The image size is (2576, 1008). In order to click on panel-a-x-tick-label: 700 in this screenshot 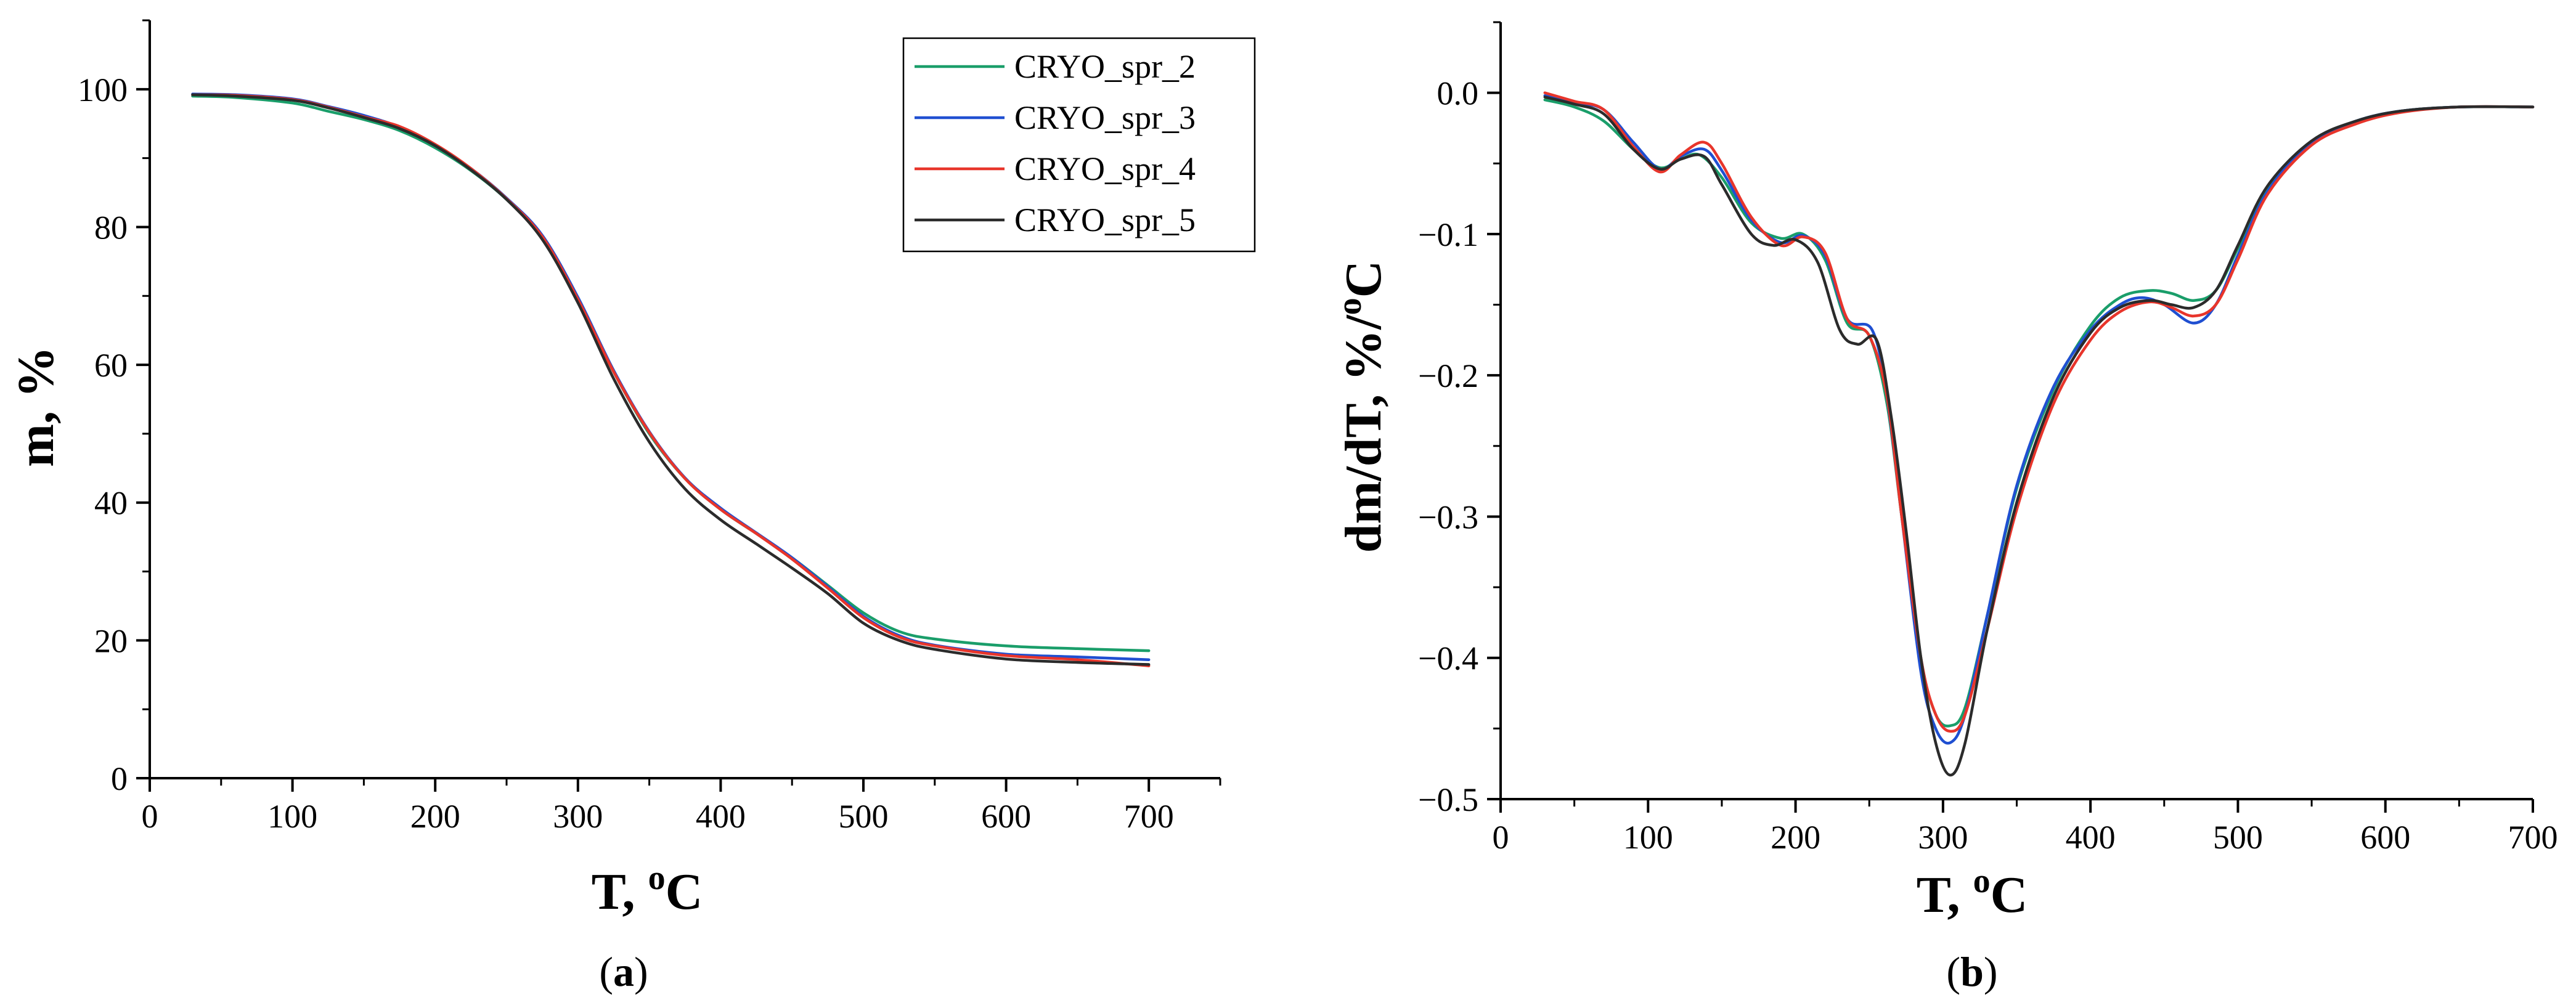, I will do `click(1149, 816)`.